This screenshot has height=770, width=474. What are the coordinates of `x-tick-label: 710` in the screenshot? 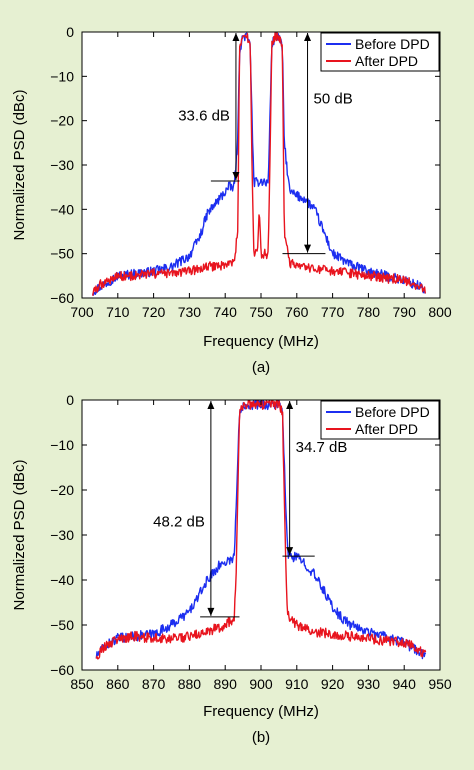 It's located at (118, 312).